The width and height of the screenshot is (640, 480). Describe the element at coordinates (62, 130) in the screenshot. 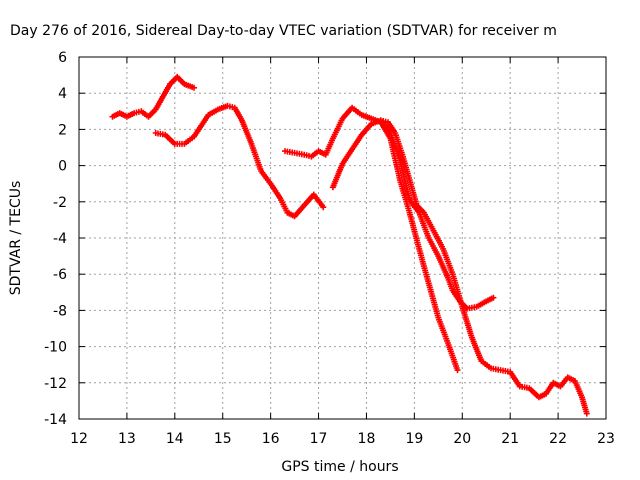

I see `y-tick-label: 2` at that location.